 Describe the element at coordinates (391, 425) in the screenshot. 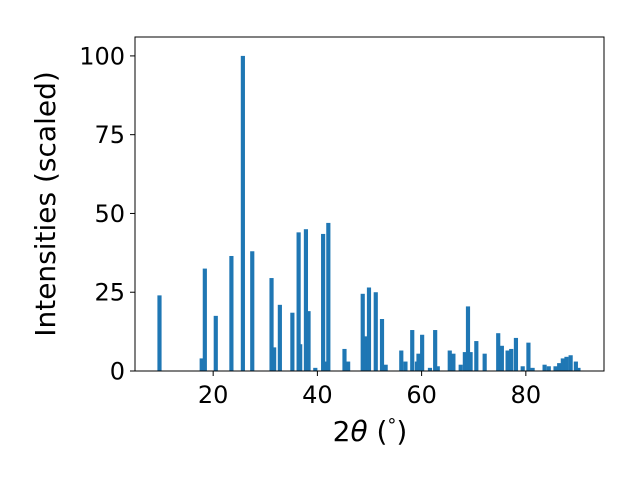

I see `x-axis-label-degree: °` at that location.